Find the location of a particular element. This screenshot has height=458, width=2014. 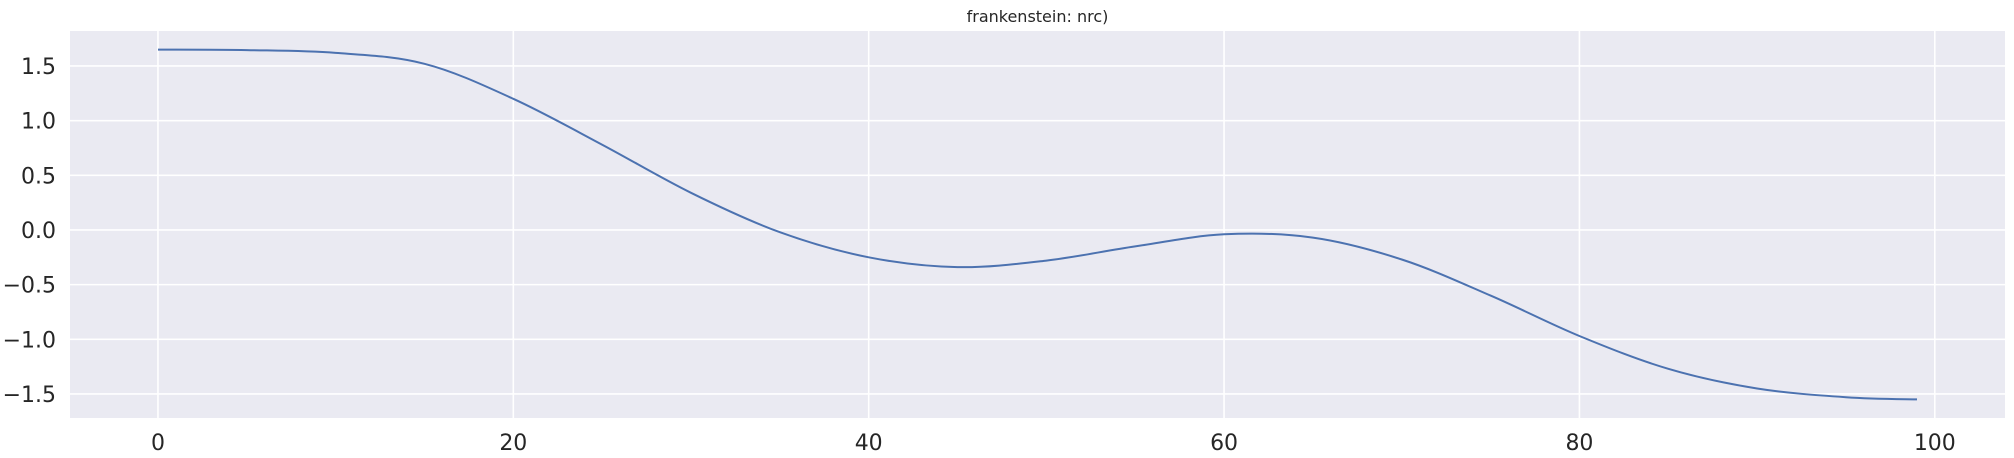

x-axis-ticks: 0 20 40 60 80 100 is located at coordinates (1053, 443).